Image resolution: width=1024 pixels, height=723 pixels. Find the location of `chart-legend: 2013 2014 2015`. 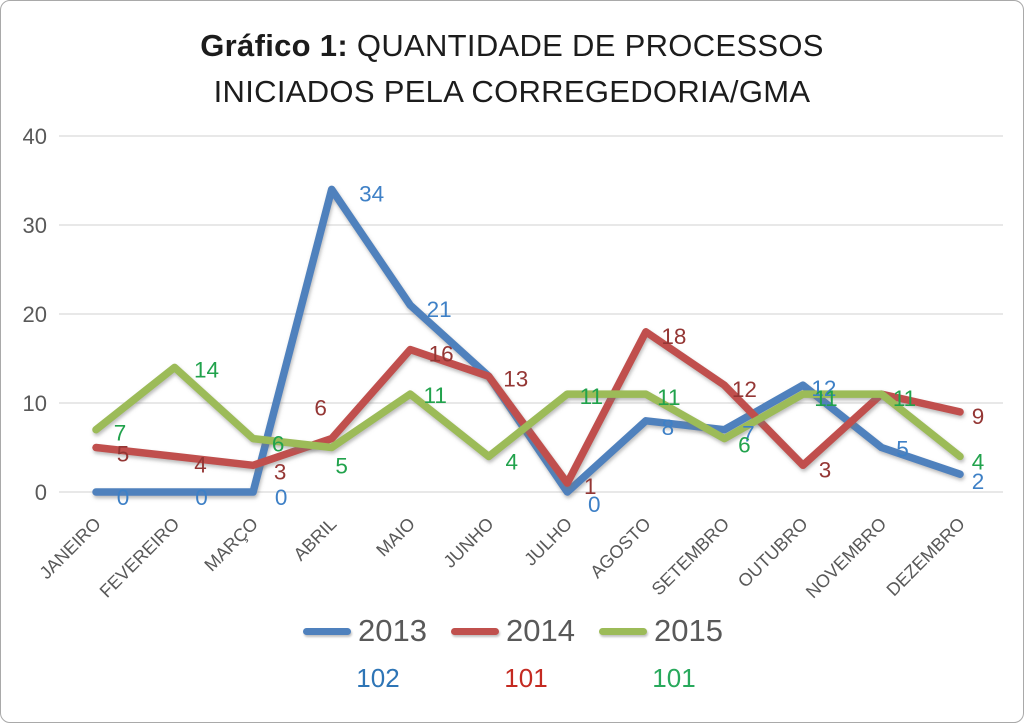

chart-legend: 2013 2014 2015 is located at coordinates (512, 631).